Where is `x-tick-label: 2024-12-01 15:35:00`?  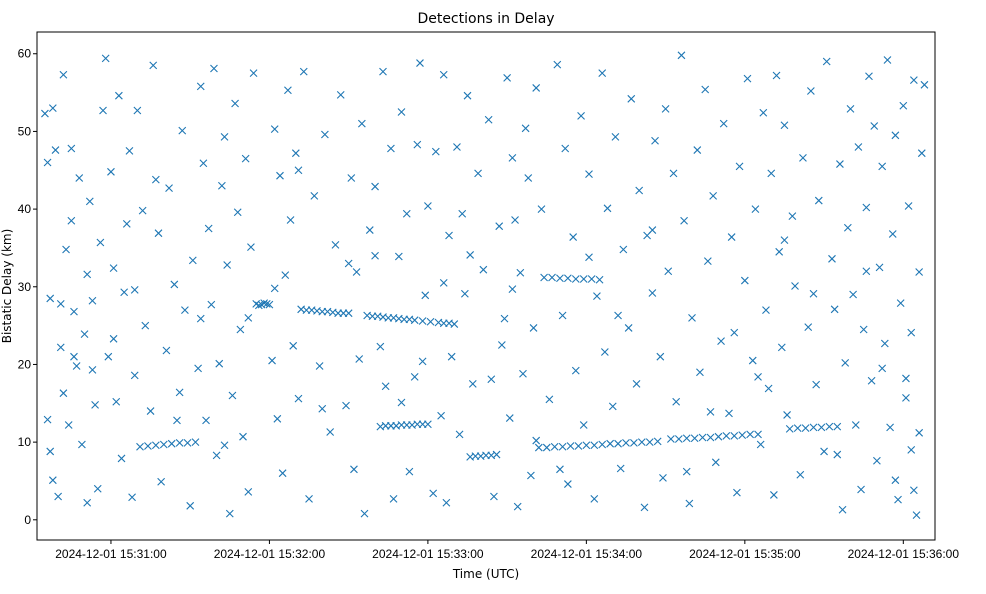
x-tick-label: 2024-12-01 15:35:00 is located at coordinates (745, 554).